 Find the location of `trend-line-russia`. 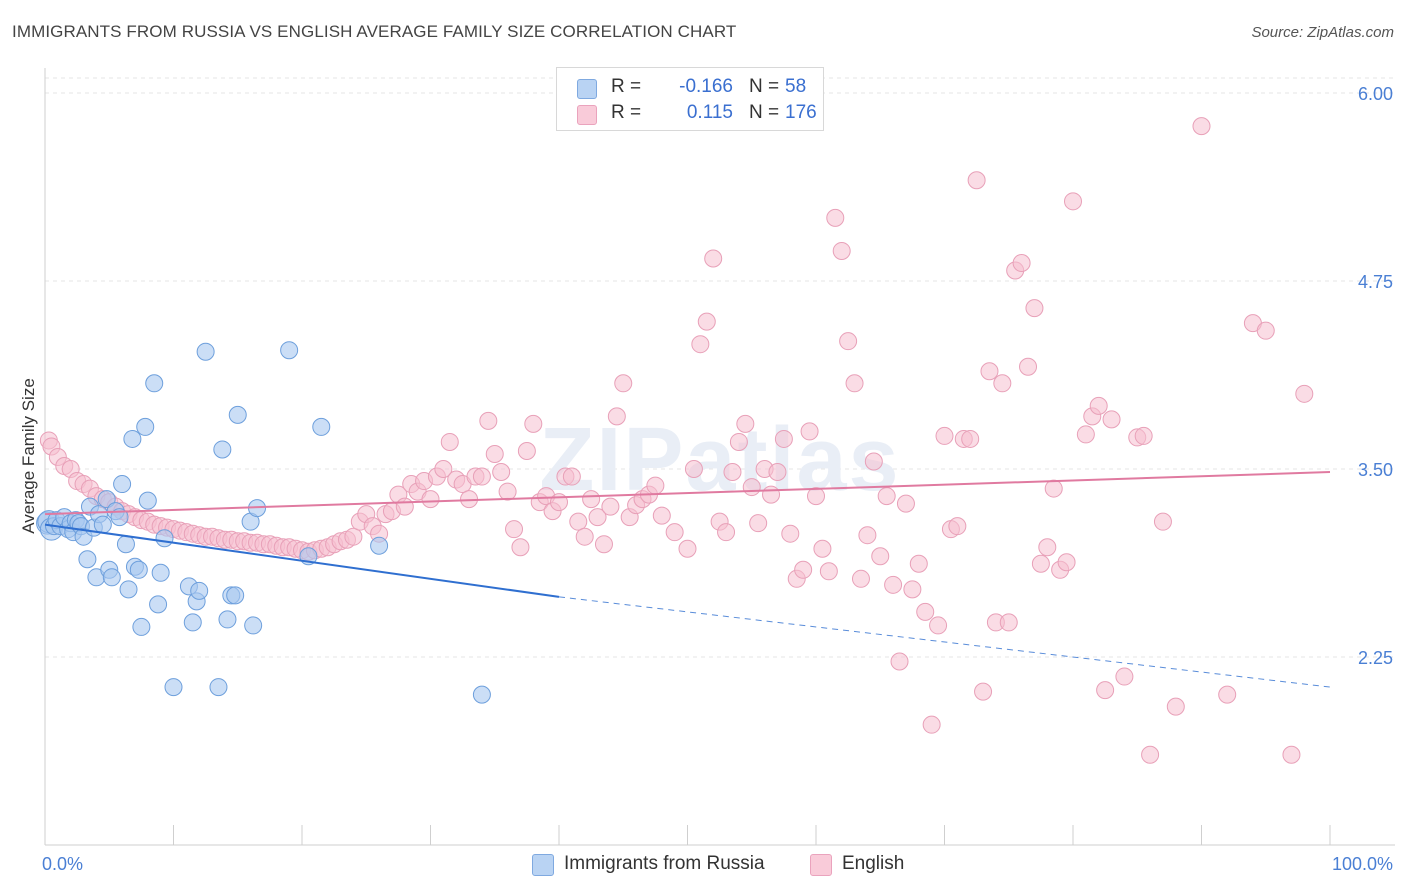

trend-line-russia is located at coordinates (302, 560).